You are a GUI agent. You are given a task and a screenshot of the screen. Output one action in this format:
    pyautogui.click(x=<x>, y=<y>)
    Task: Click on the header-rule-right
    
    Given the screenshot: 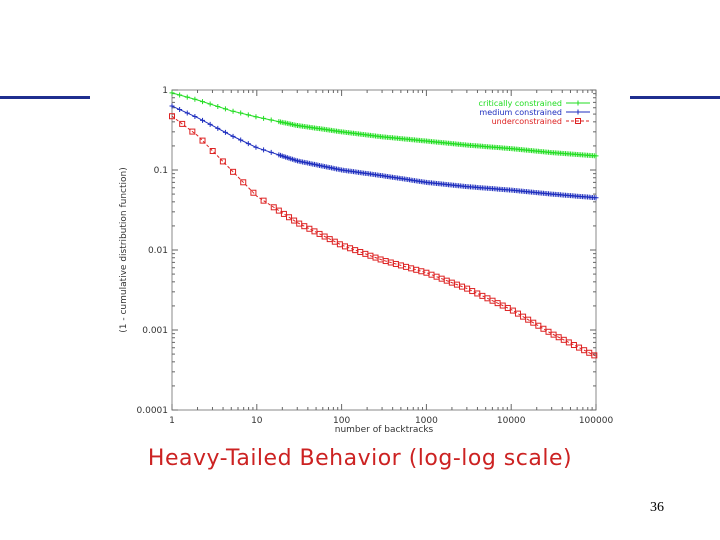 What is the action you would take?
    pyautogui.click(x=675, y=97)
    